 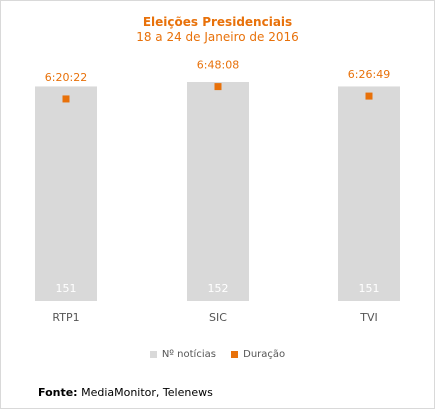 I want to click on legend-item-duracao: Duração, so click(x=258, y=354).